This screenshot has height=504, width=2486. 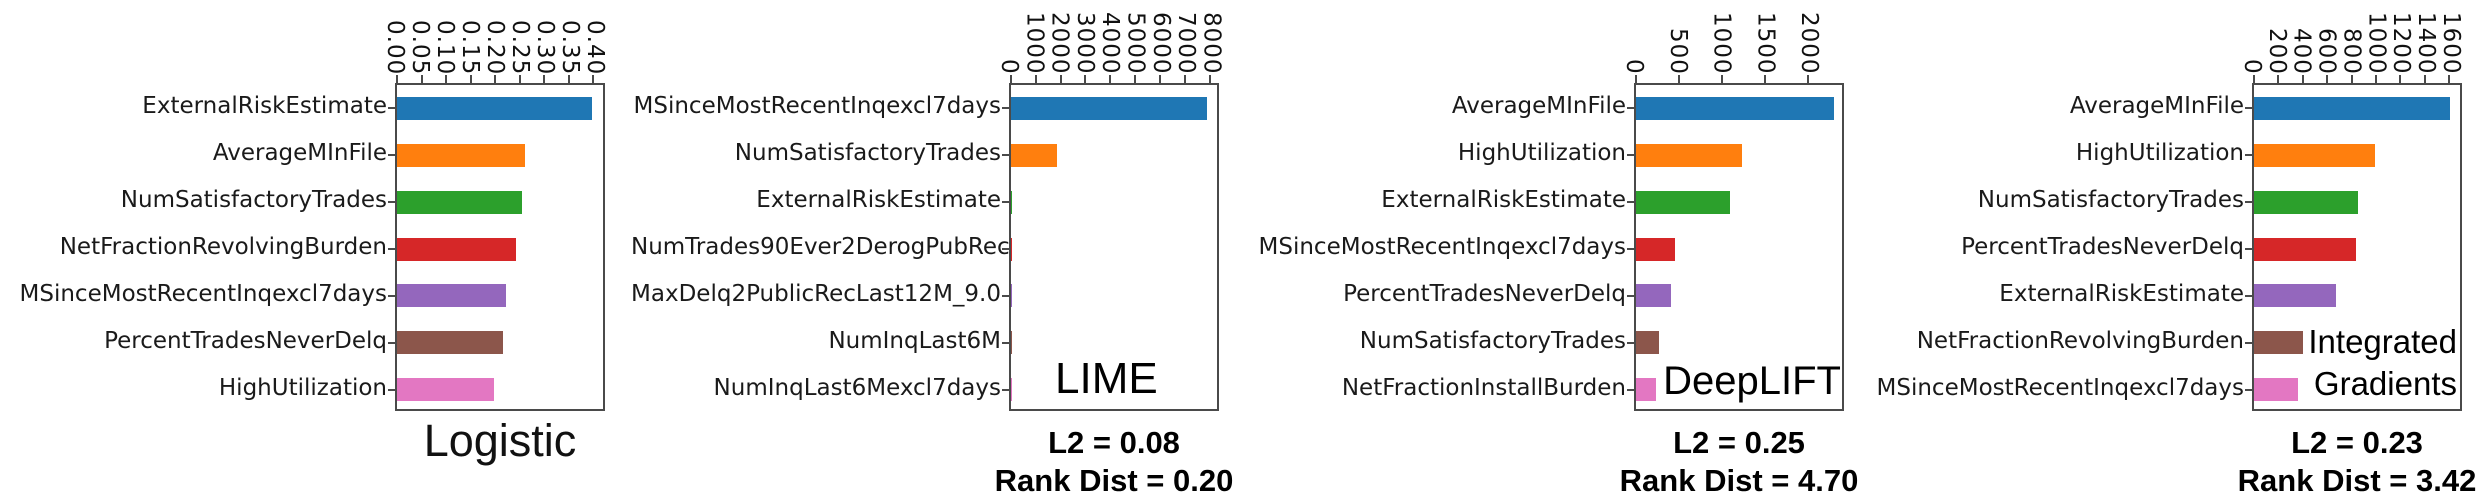 What do you see at coordinates (2351, 51) in the screenshot?
I see `x-tick-label: 800` at bounding box center [2351, 51].